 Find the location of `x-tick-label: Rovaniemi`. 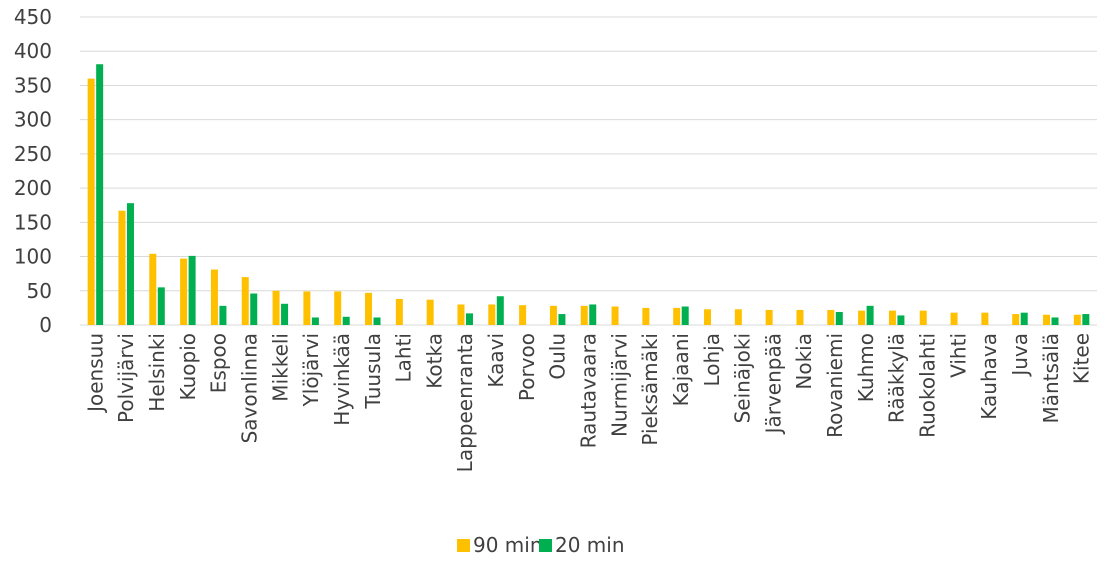

x-tick-label: Rovaniemi is located at coordinates (835, 385).